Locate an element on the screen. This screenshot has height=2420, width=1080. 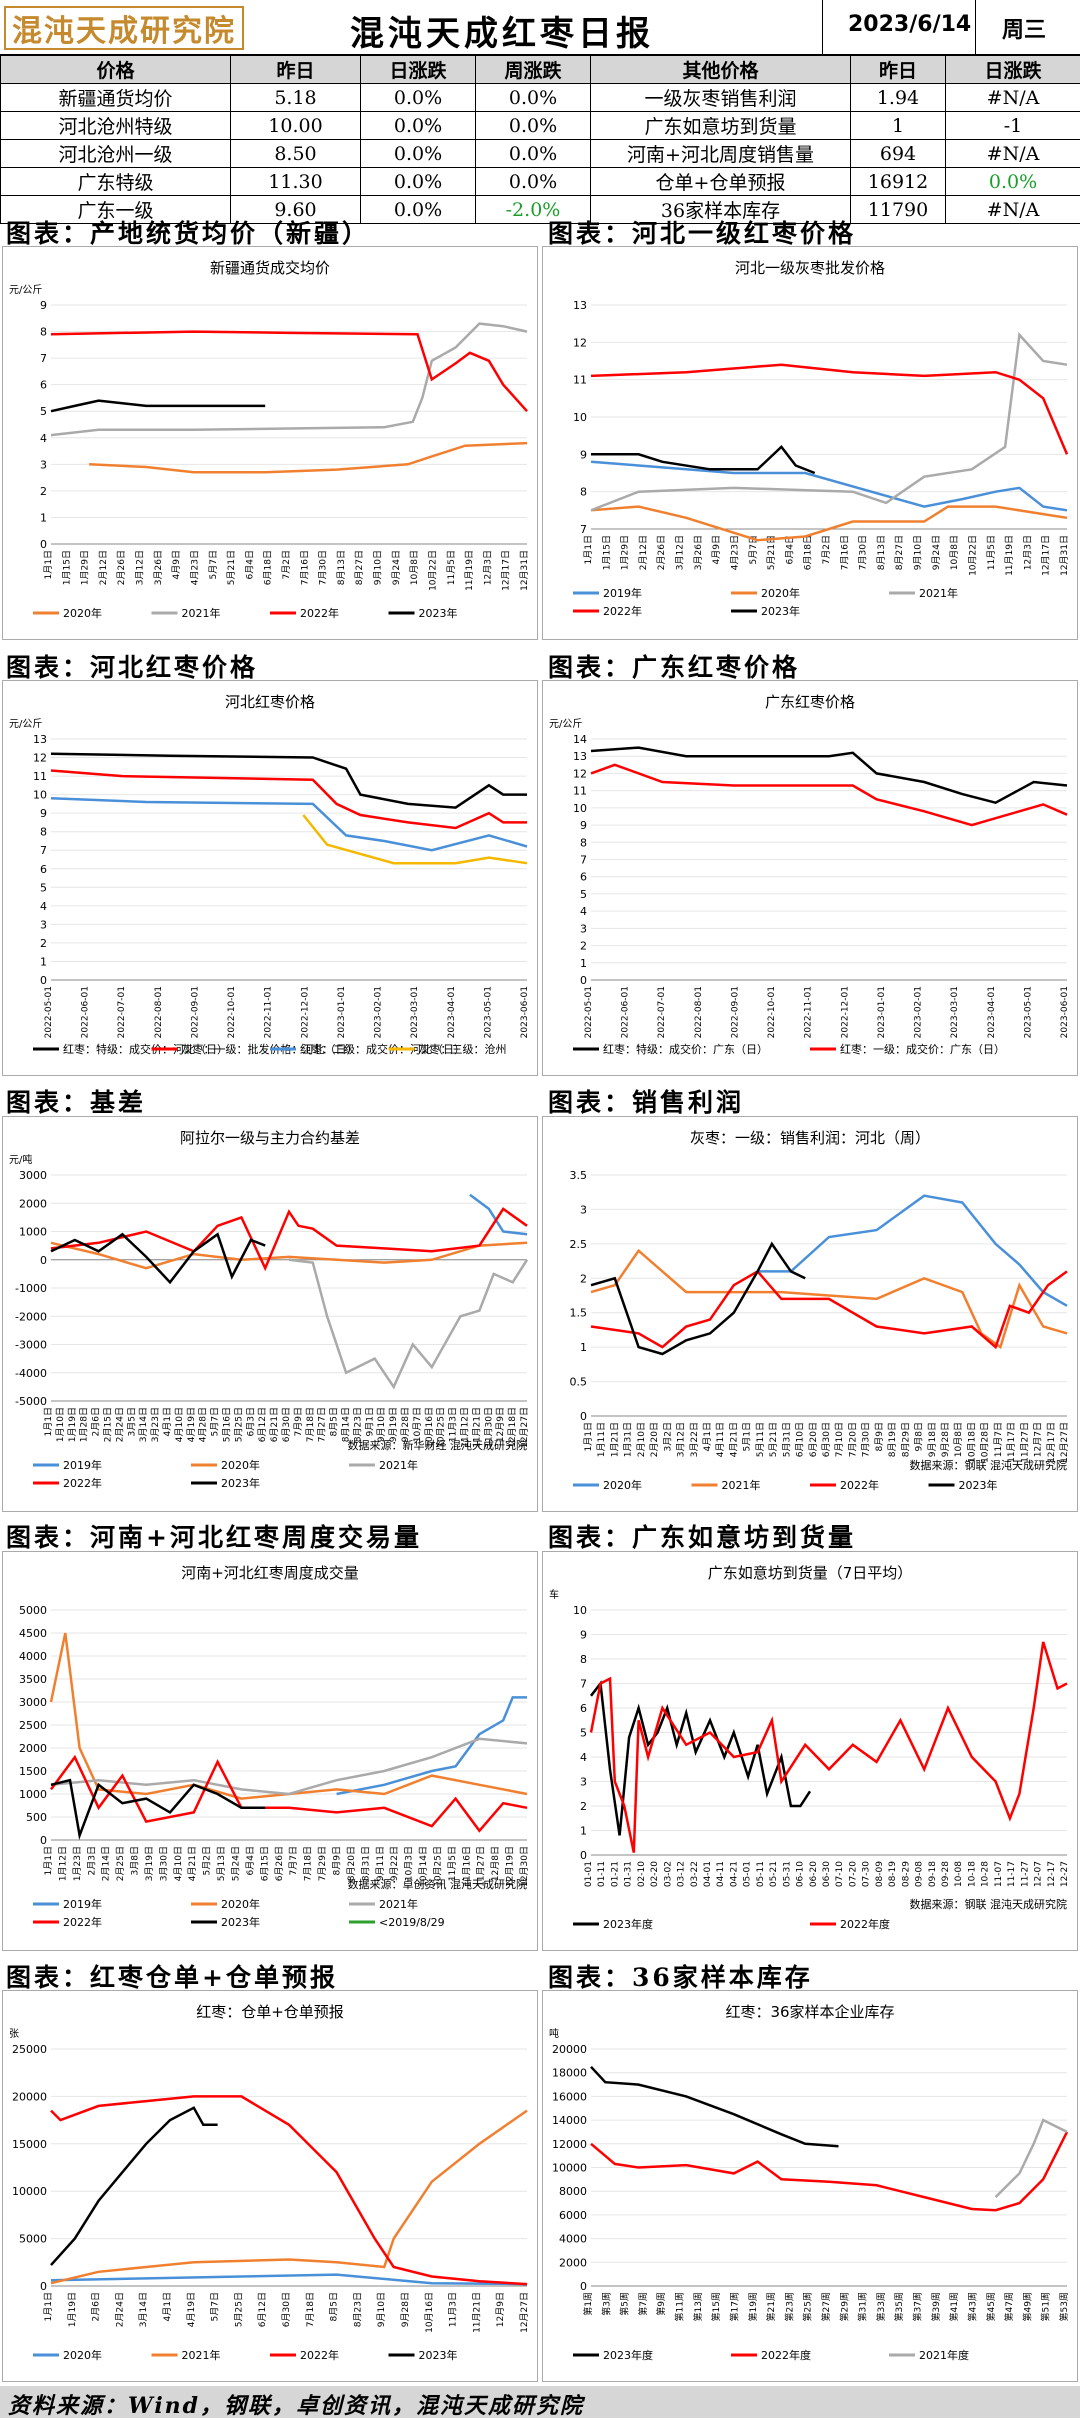
x-tick-label: 3月22日 is located at coordinates (694, 1439).